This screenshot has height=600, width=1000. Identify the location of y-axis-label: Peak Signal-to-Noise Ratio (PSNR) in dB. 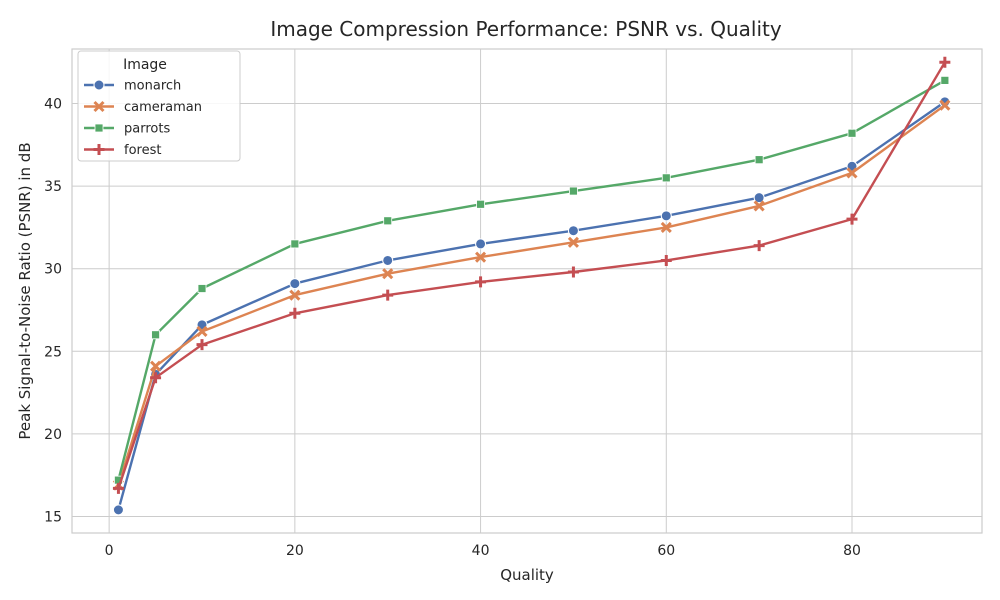
(25, 290).